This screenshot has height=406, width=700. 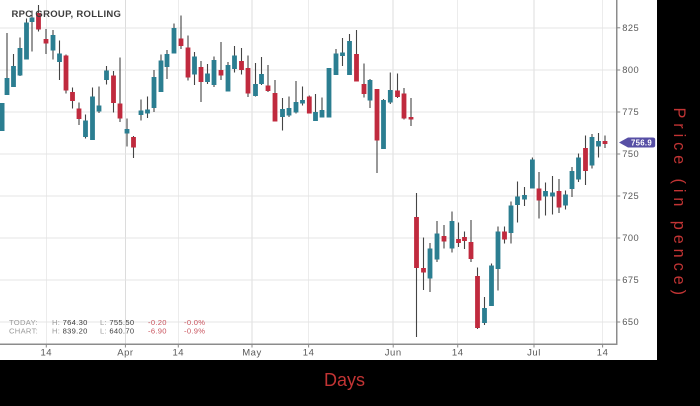 I want to click on svg-text: RPC GROUP, ROLLING, so click(x=67, y=14).